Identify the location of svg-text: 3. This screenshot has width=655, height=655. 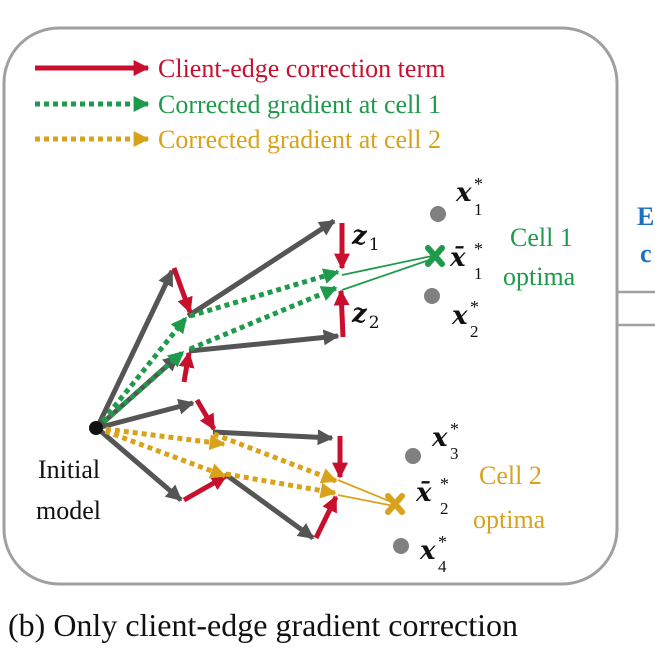
(454, 453).